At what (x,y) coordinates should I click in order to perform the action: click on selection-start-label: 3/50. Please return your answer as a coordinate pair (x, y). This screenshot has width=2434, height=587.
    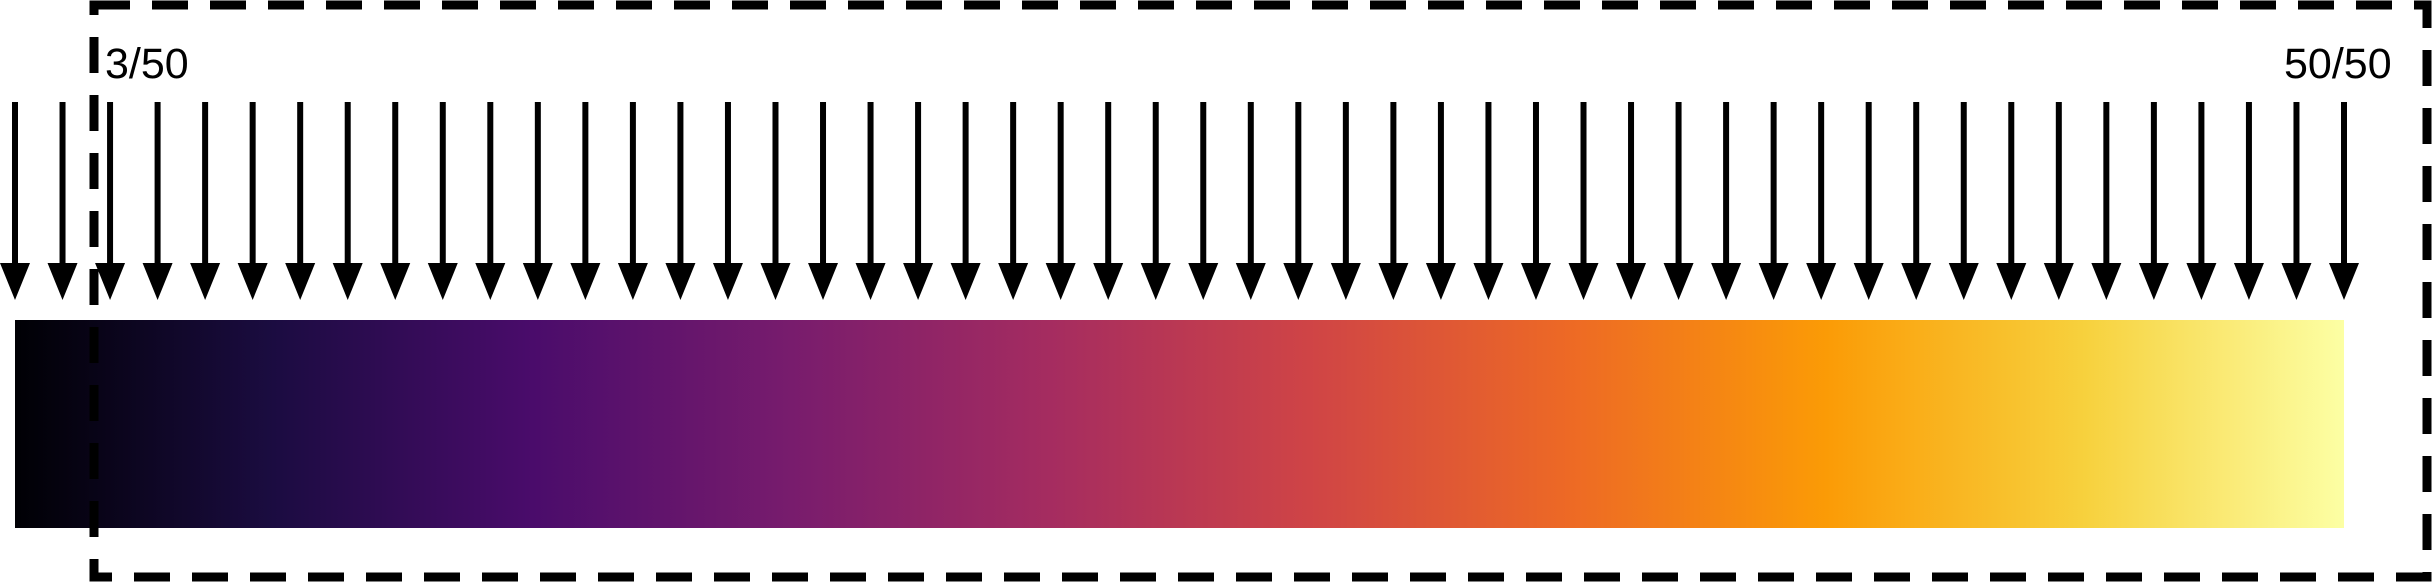
    Looking at the image, I should click on (147, 64).